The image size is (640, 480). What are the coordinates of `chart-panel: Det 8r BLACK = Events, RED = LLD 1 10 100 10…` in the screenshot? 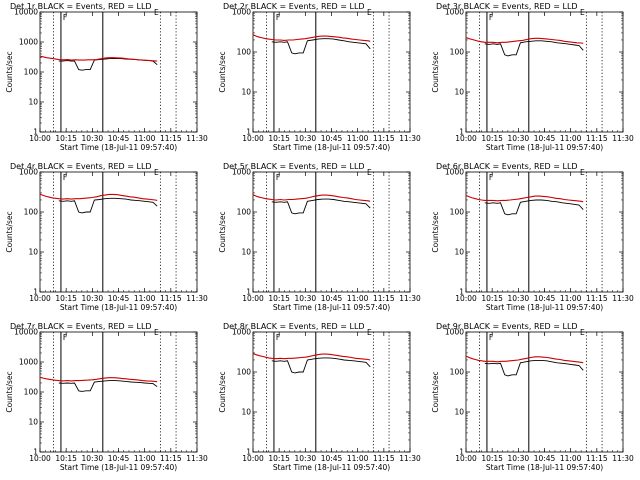 It's located at (319, 400).